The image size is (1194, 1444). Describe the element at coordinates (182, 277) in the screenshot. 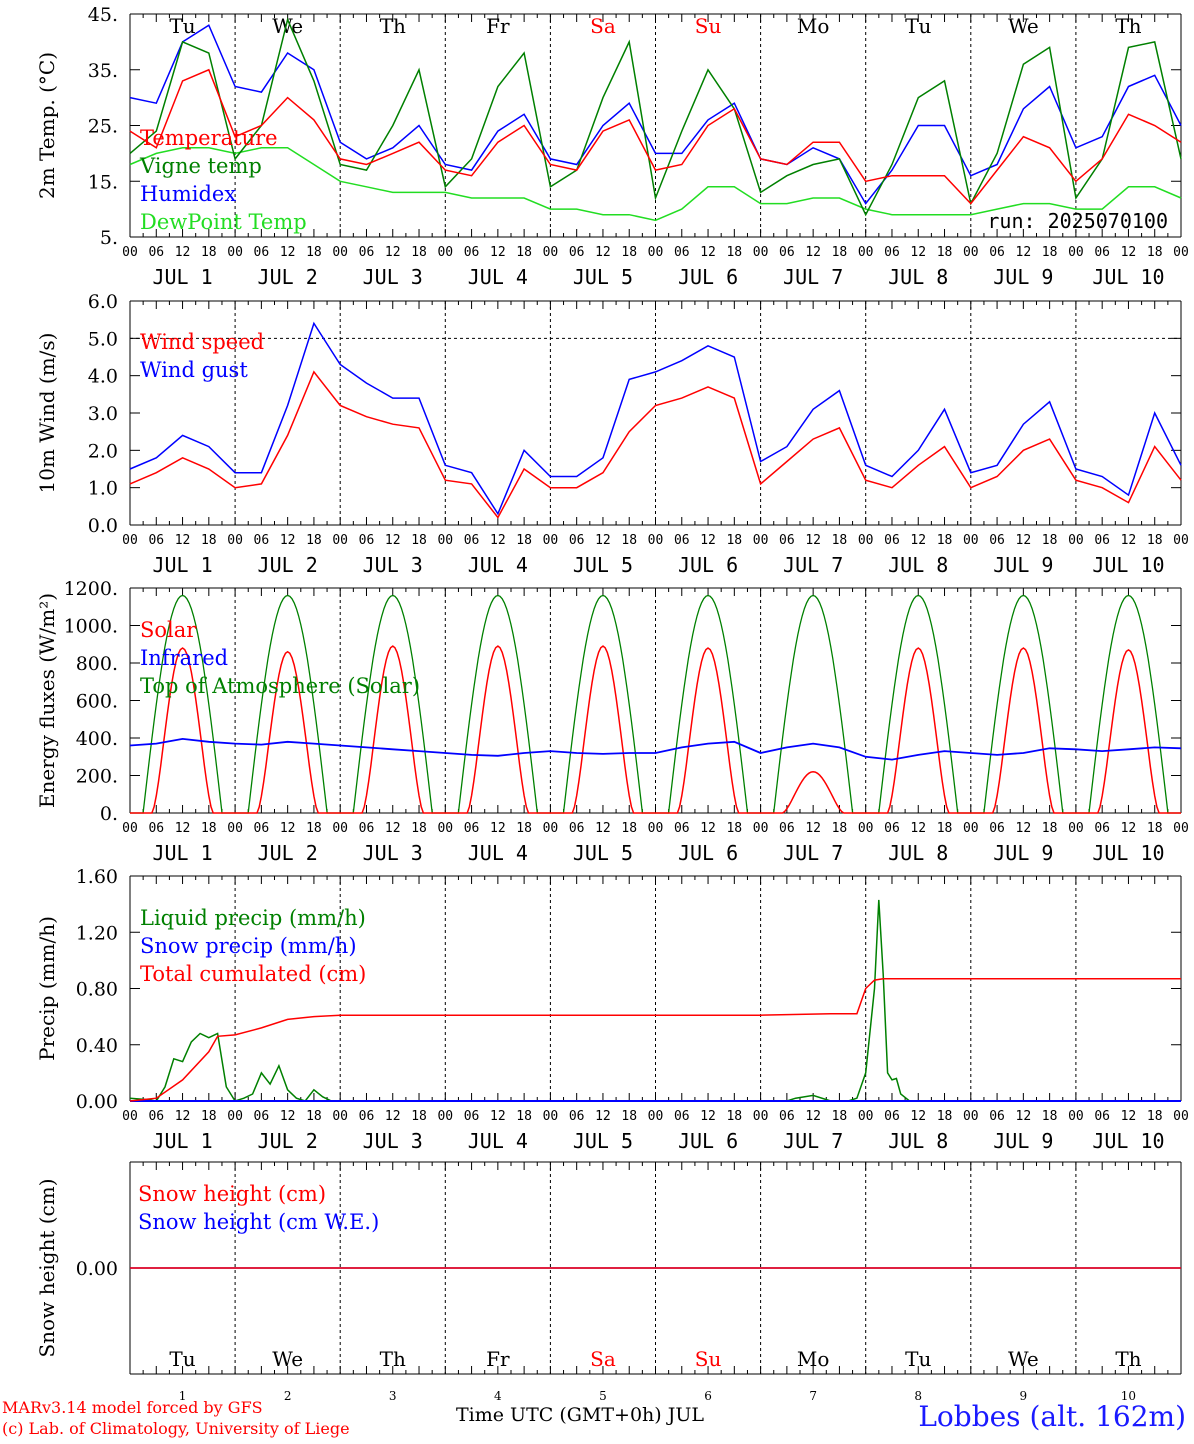

I see `date-label: JUL 1` at that location.